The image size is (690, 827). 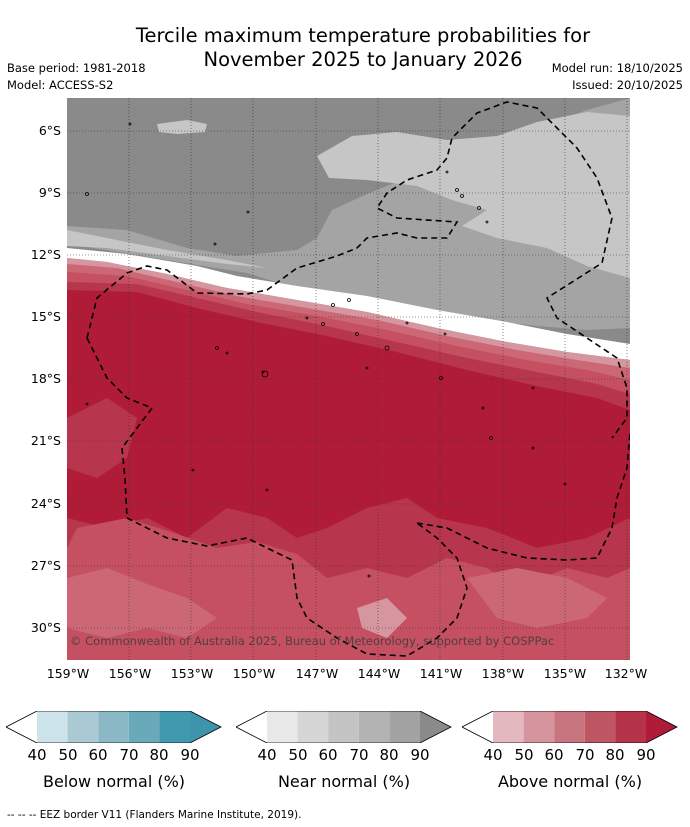 I want to click on near-normal-light-patch-west, so click(x=167, y=249).